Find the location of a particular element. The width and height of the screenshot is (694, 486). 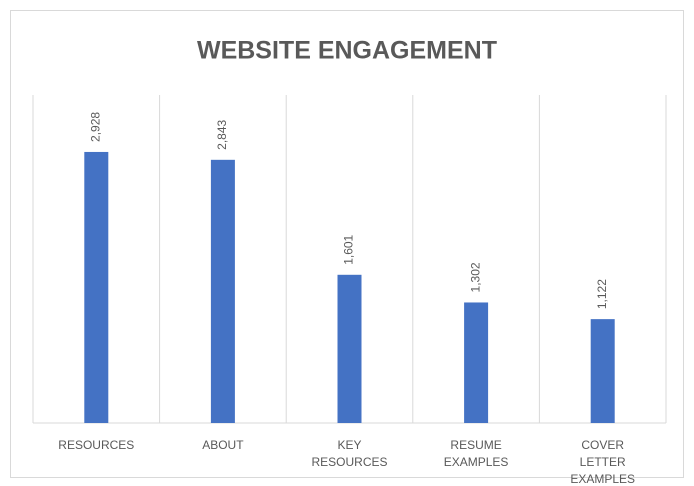

data-label: 1,302 is located at coordinates (475, 277).